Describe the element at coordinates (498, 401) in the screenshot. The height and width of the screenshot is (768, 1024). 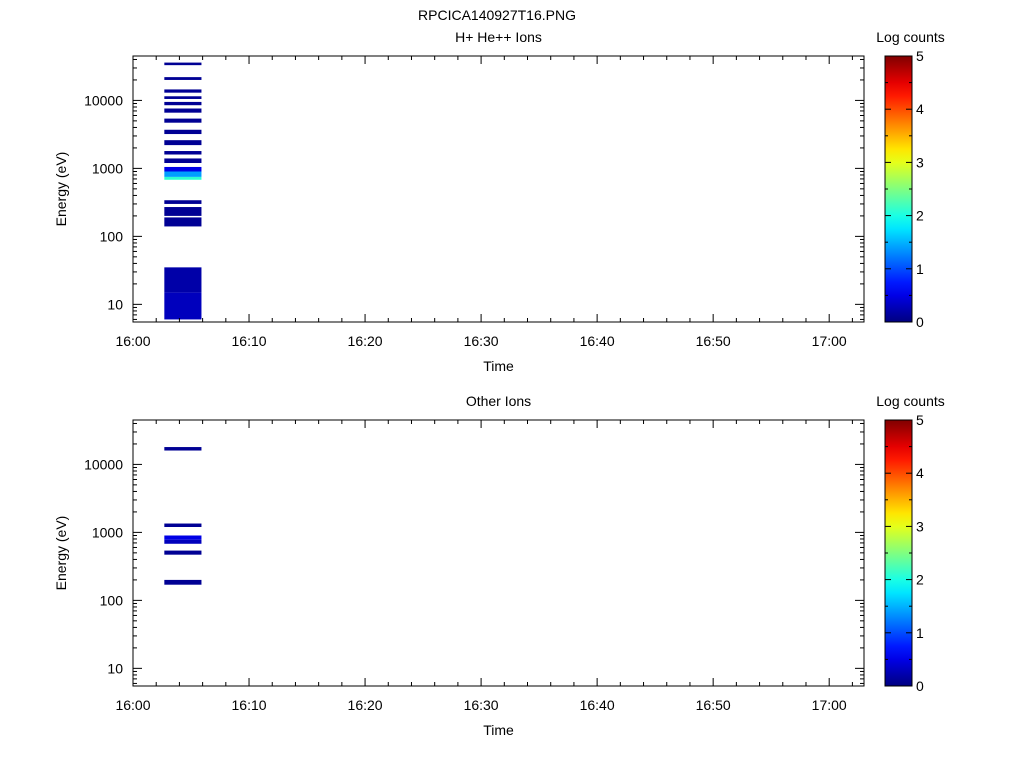
I see `panel-title: Other Ions` at that location.